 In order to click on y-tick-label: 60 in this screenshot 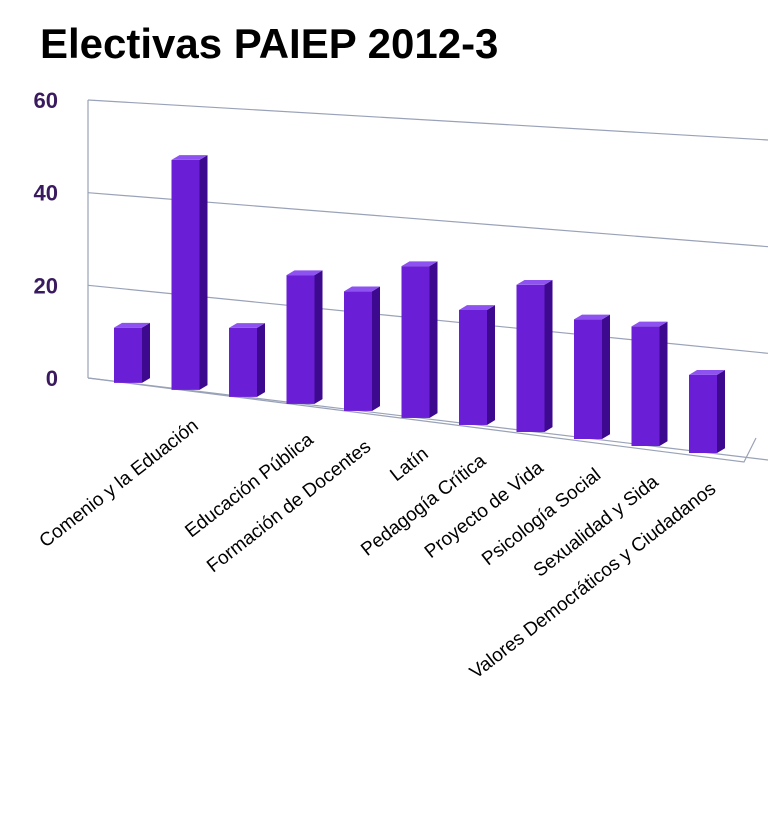, I will do `click(46, 100)`.